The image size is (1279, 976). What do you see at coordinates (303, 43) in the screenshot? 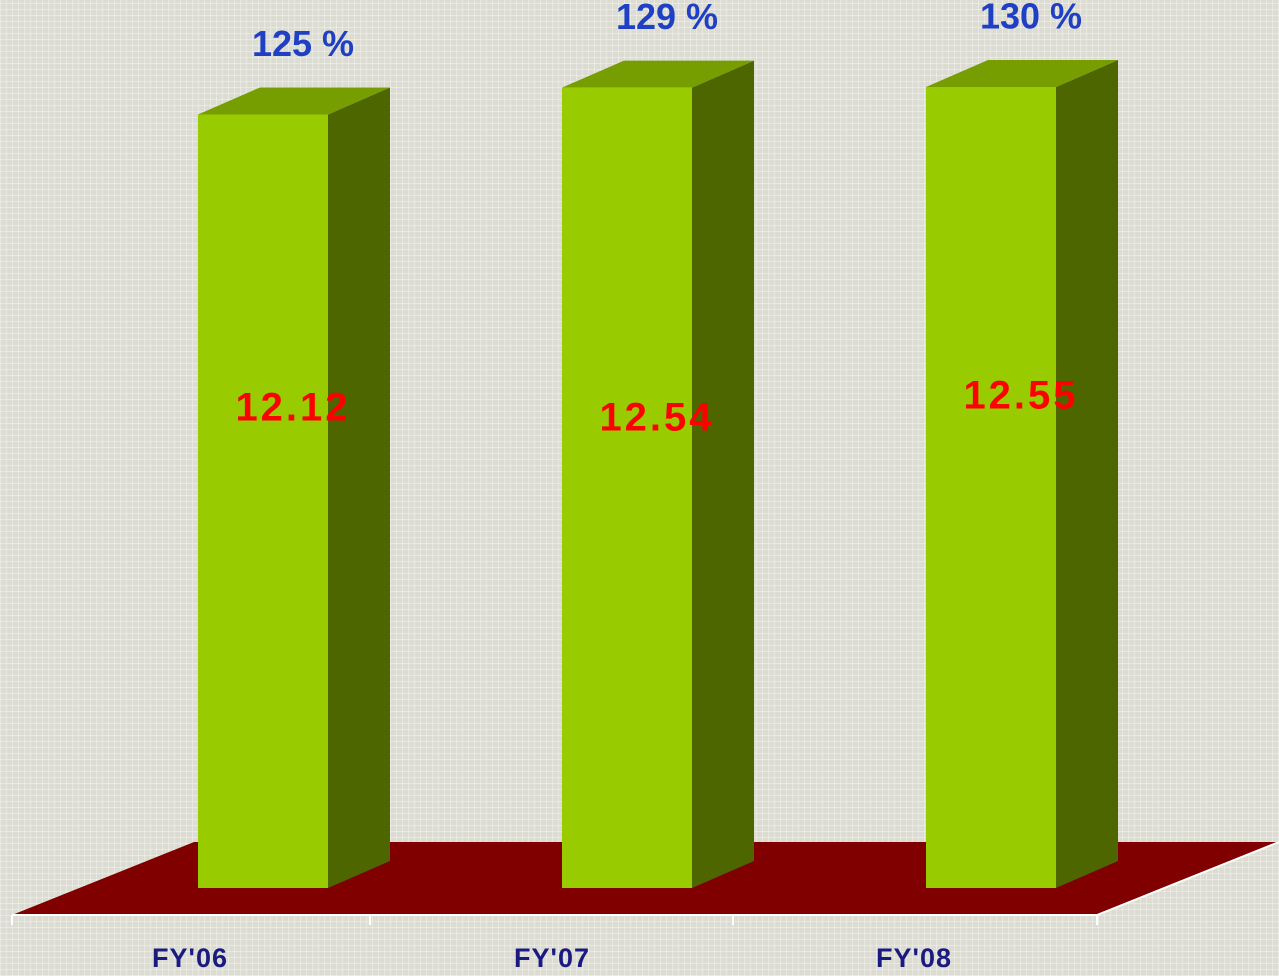
I see `percent-label: 125 %` at bounding box center [303, 43].